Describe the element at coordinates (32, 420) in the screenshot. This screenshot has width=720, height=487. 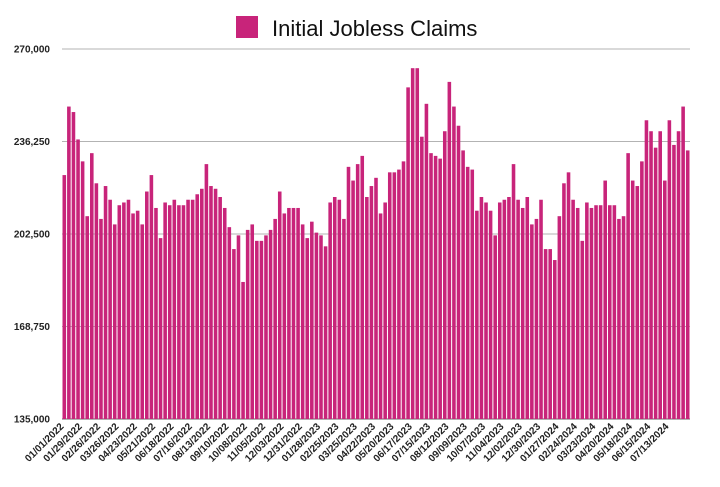
I see `y-tick-label: 135,000` at that location.